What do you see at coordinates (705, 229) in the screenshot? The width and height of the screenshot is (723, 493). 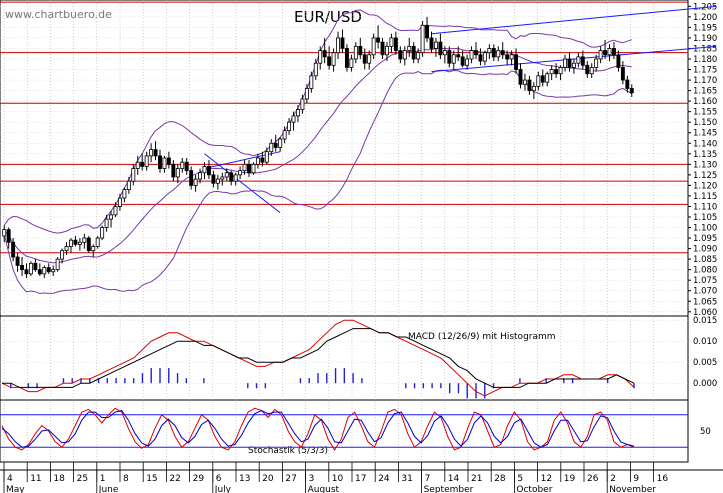 I see `price-tick-label: 1.100` at bounding box center [705, 229].